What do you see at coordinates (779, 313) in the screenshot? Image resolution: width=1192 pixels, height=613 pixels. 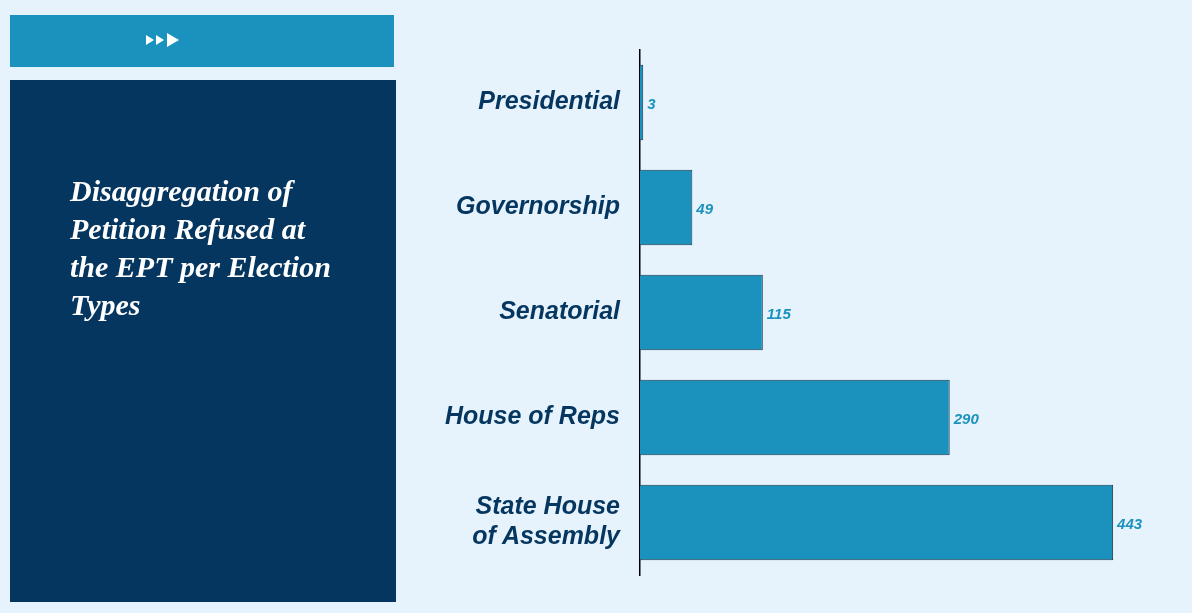 I see `data-label: 115` at bounding box center [779, 313].